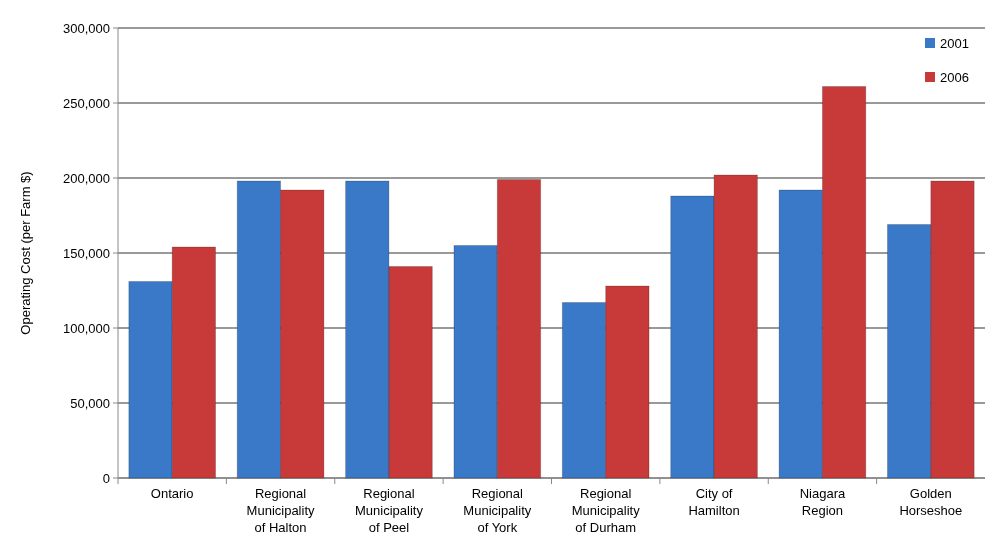  I want to click on y-tick-label: 150,000, so click(86, 253).